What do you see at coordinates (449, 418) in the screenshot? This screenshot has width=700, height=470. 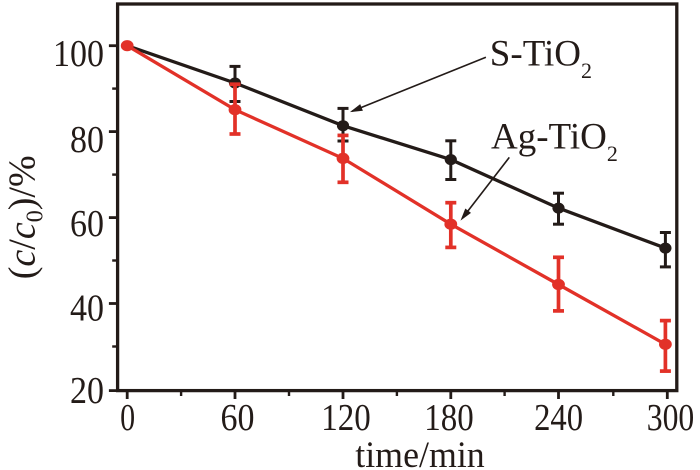 I see `svg-text: 180` at bounding box center [449, 418].